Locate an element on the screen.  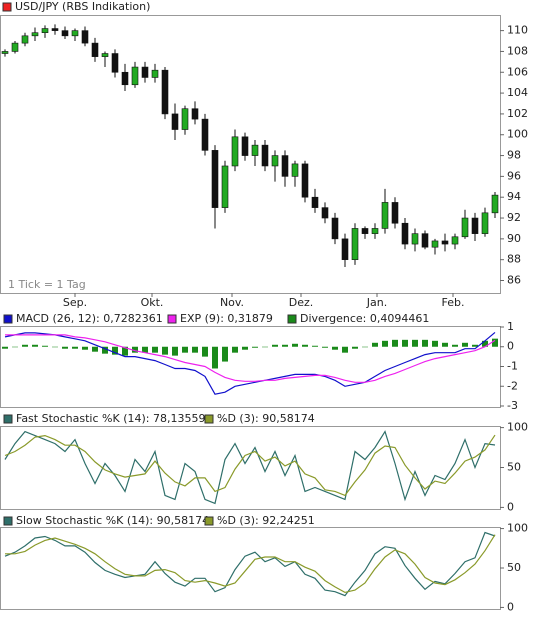
legend-label: Divergence: 0,4094461 is located at coordinates (364, 318).